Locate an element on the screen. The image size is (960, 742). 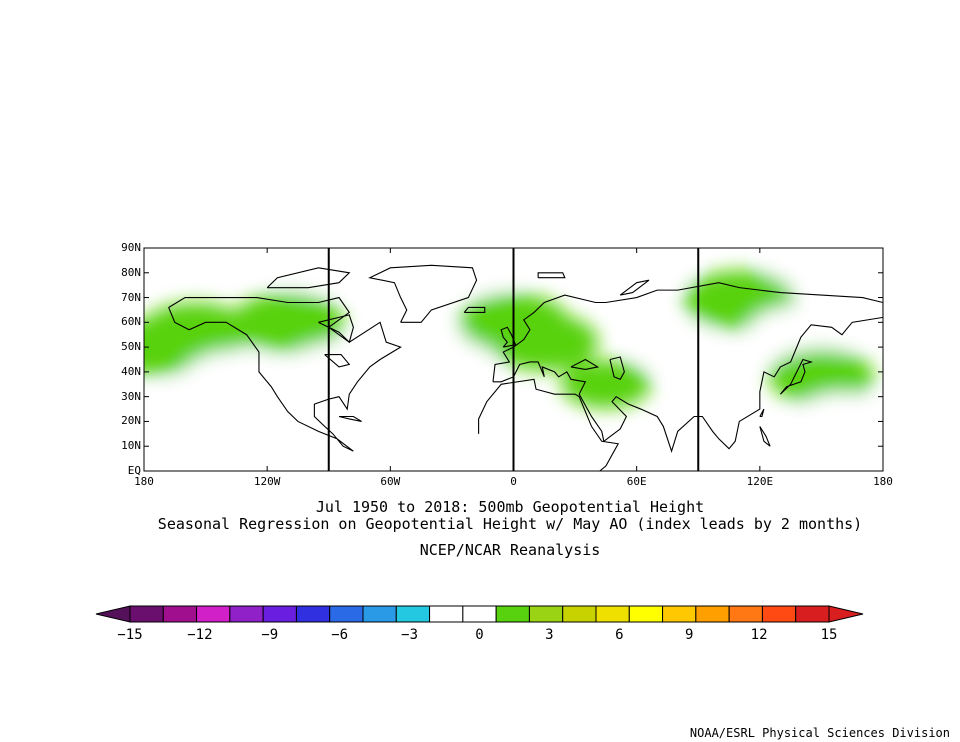
colorbar-tick-label: 12 is located at coordinates (759, 635).